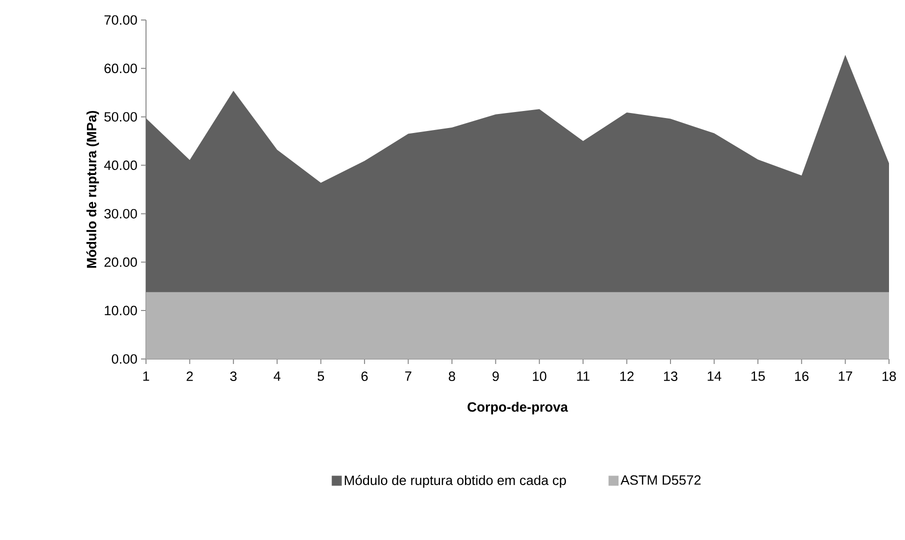  I want to click on x-tick-label: 12, so click(627, 376).